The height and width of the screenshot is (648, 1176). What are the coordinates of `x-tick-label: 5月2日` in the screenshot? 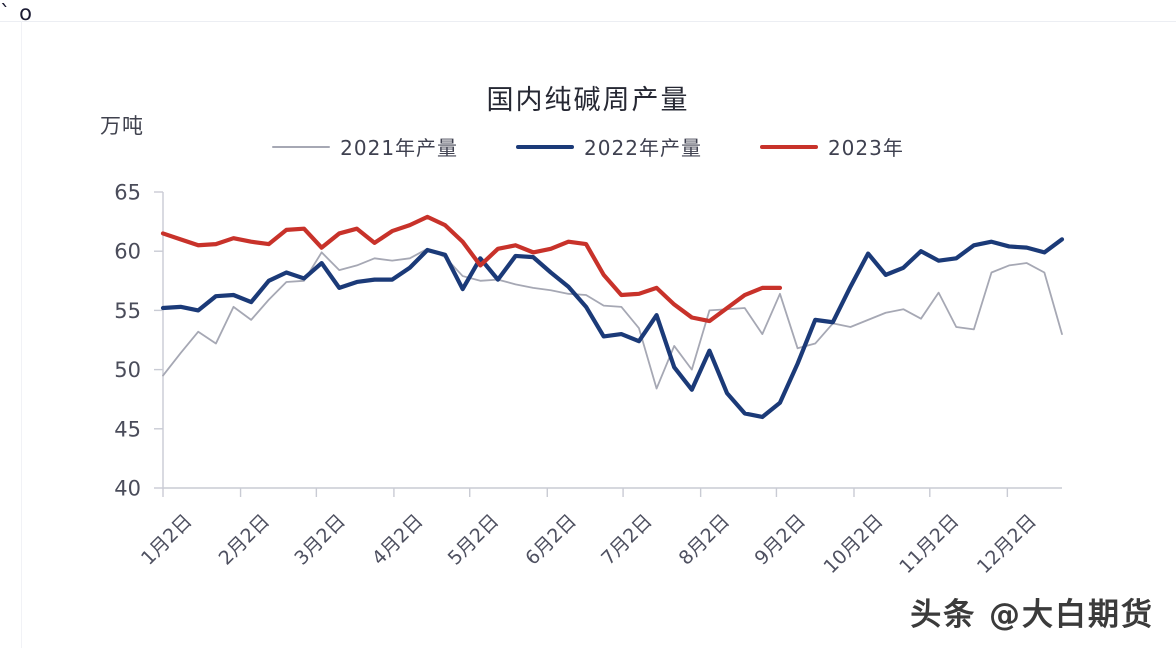 It's located at (474, 540).